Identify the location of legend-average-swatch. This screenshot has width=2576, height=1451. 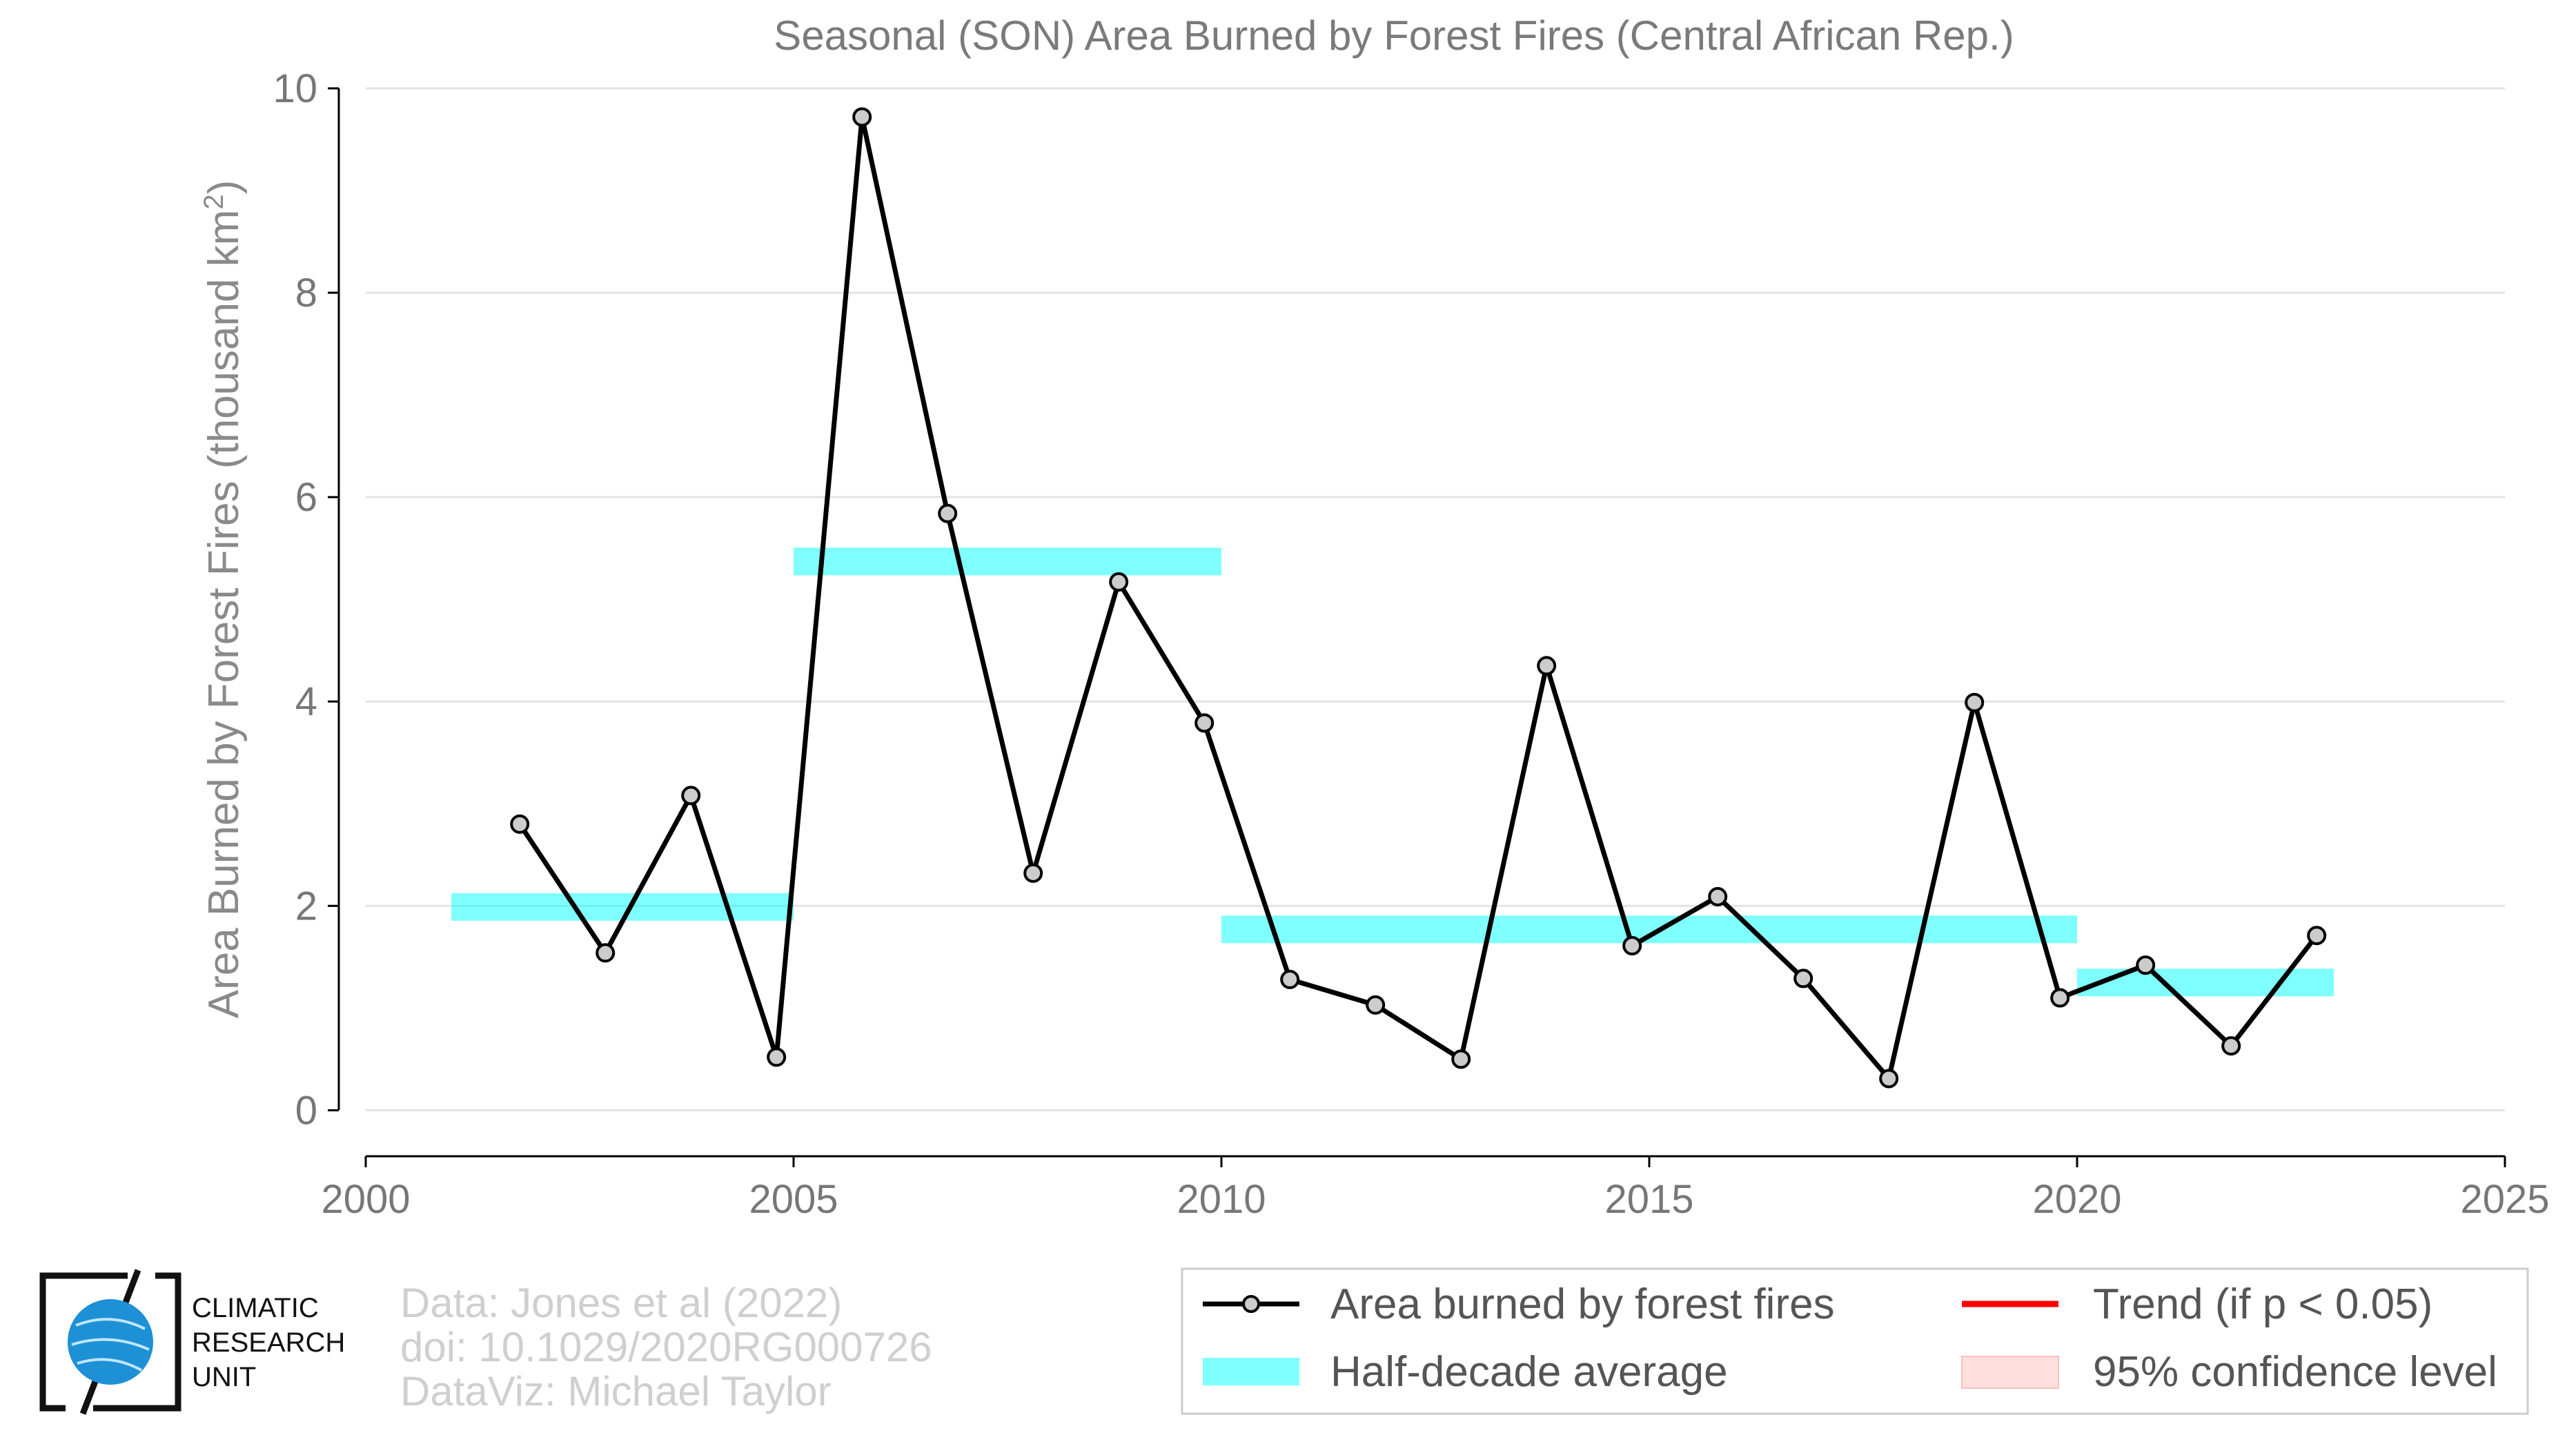
(1251, 1371).